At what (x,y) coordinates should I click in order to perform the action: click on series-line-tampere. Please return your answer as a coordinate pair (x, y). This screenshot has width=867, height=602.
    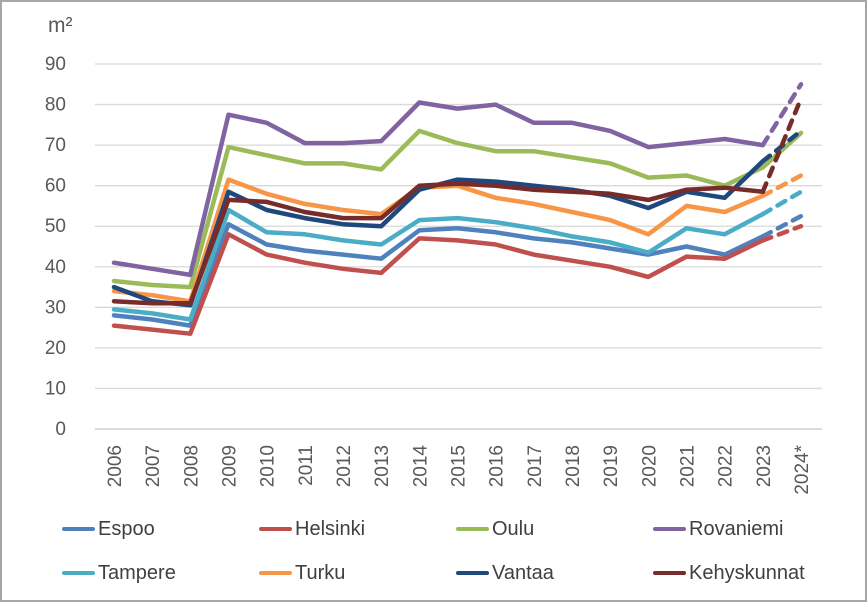
    Looking at the image, I should click on (438, 264).